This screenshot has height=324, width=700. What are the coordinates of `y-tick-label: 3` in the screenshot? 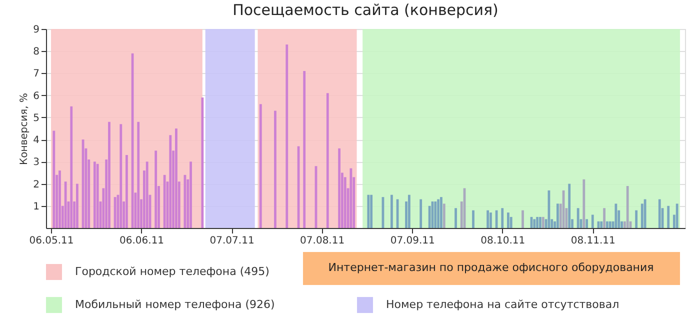 It's located at (36, 162).